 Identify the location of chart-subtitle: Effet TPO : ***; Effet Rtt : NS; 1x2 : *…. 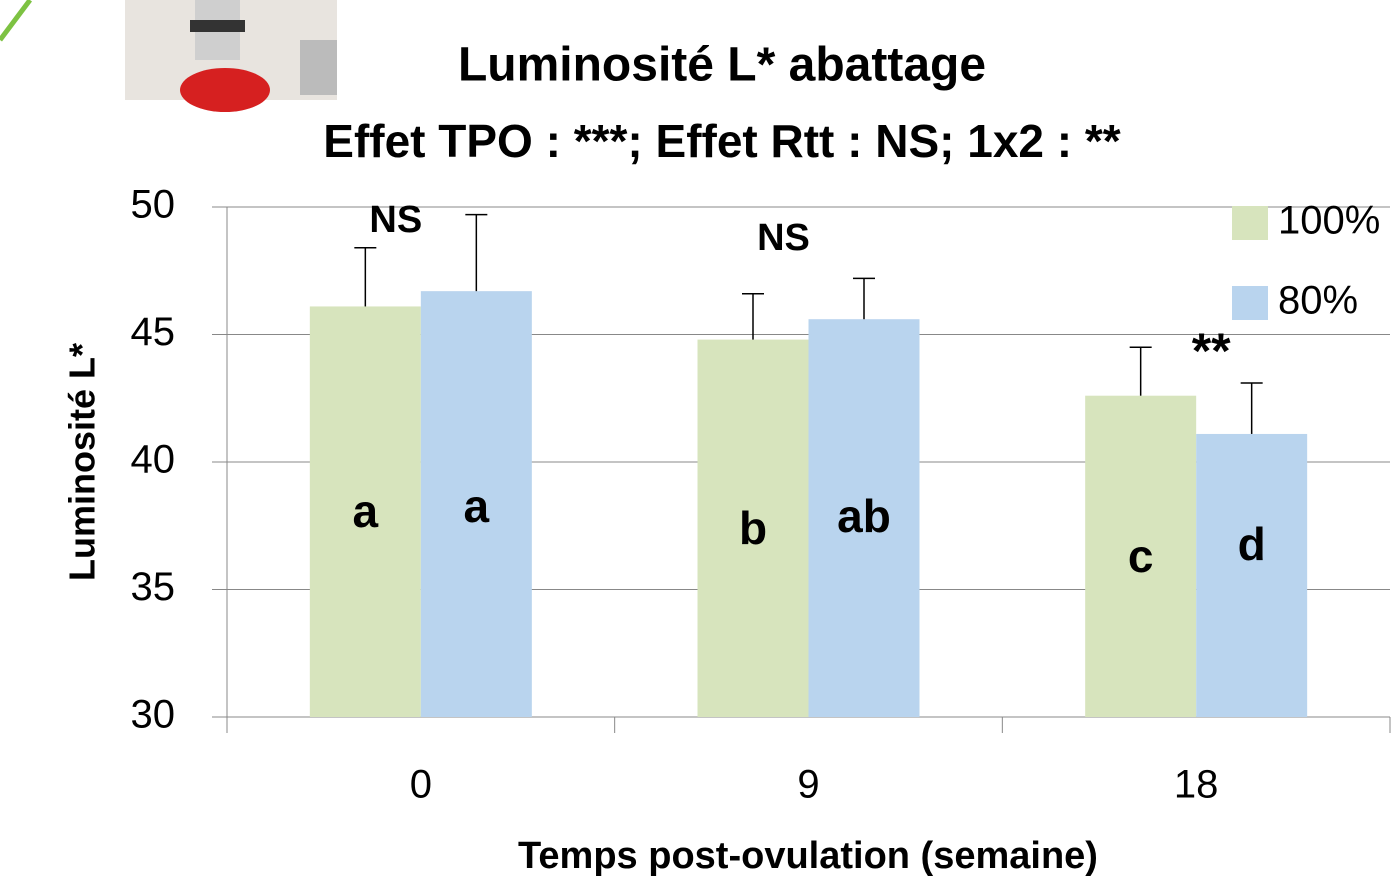
(722, 141).